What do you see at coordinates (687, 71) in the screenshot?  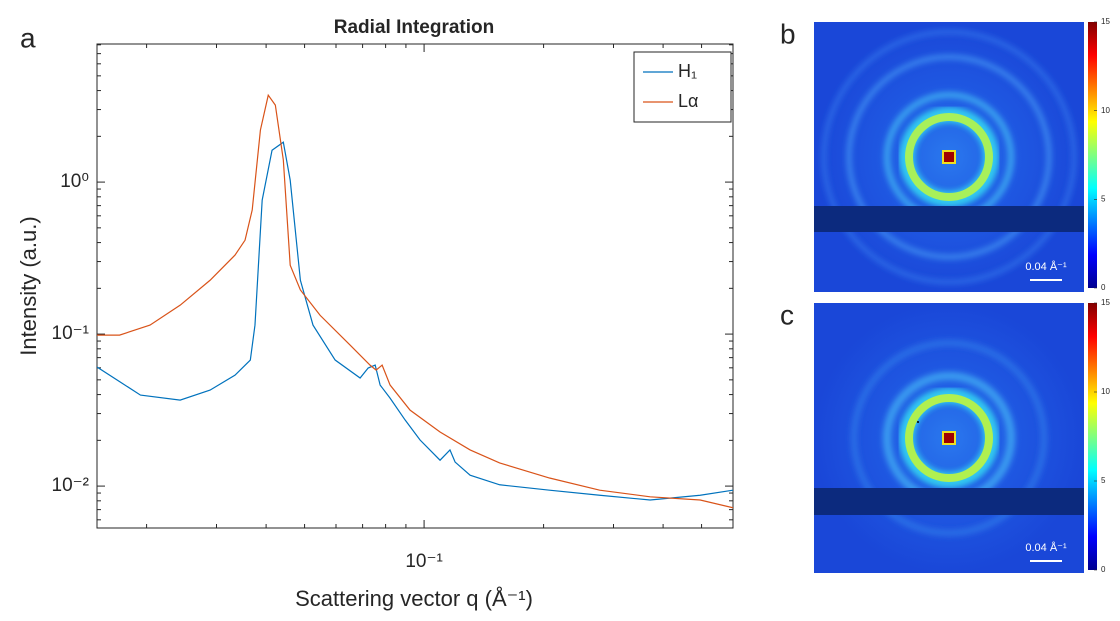 I see `legend-label: H₁` at bounding box center [687, 71].